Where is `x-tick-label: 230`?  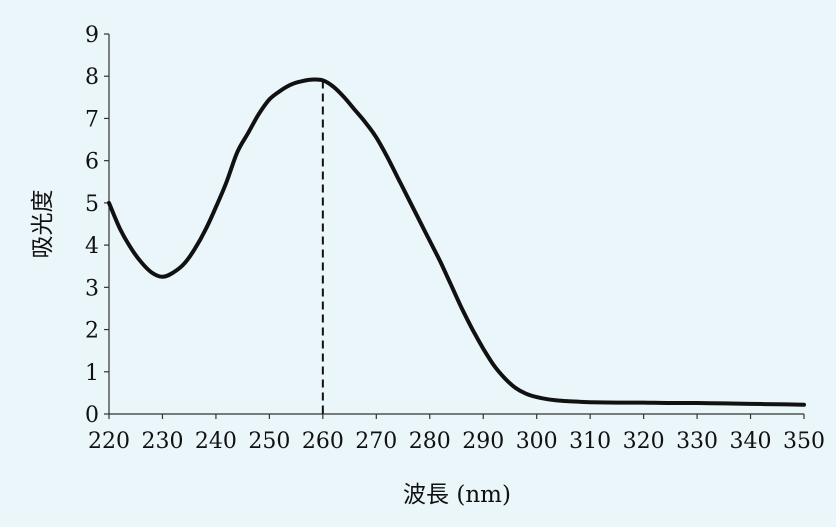
x-tick-label: 230 is located at coordinates (162, 441).